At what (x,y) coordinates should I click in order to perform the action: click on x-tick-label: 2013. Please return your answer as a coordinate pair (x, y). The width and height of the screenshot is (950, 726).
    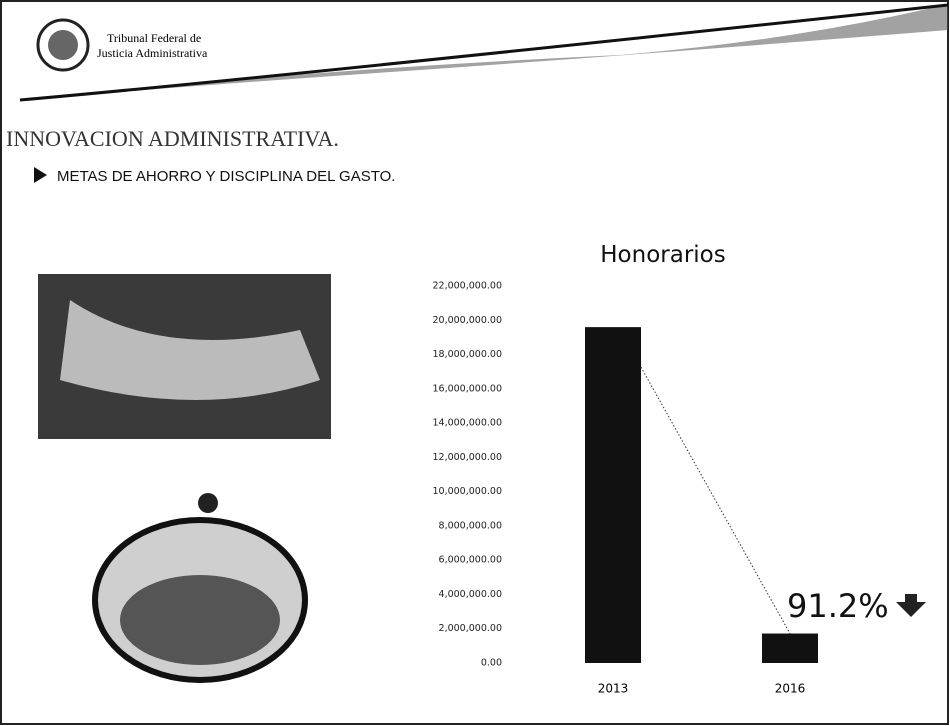
    Looking at the image, I should click on (613, 689).